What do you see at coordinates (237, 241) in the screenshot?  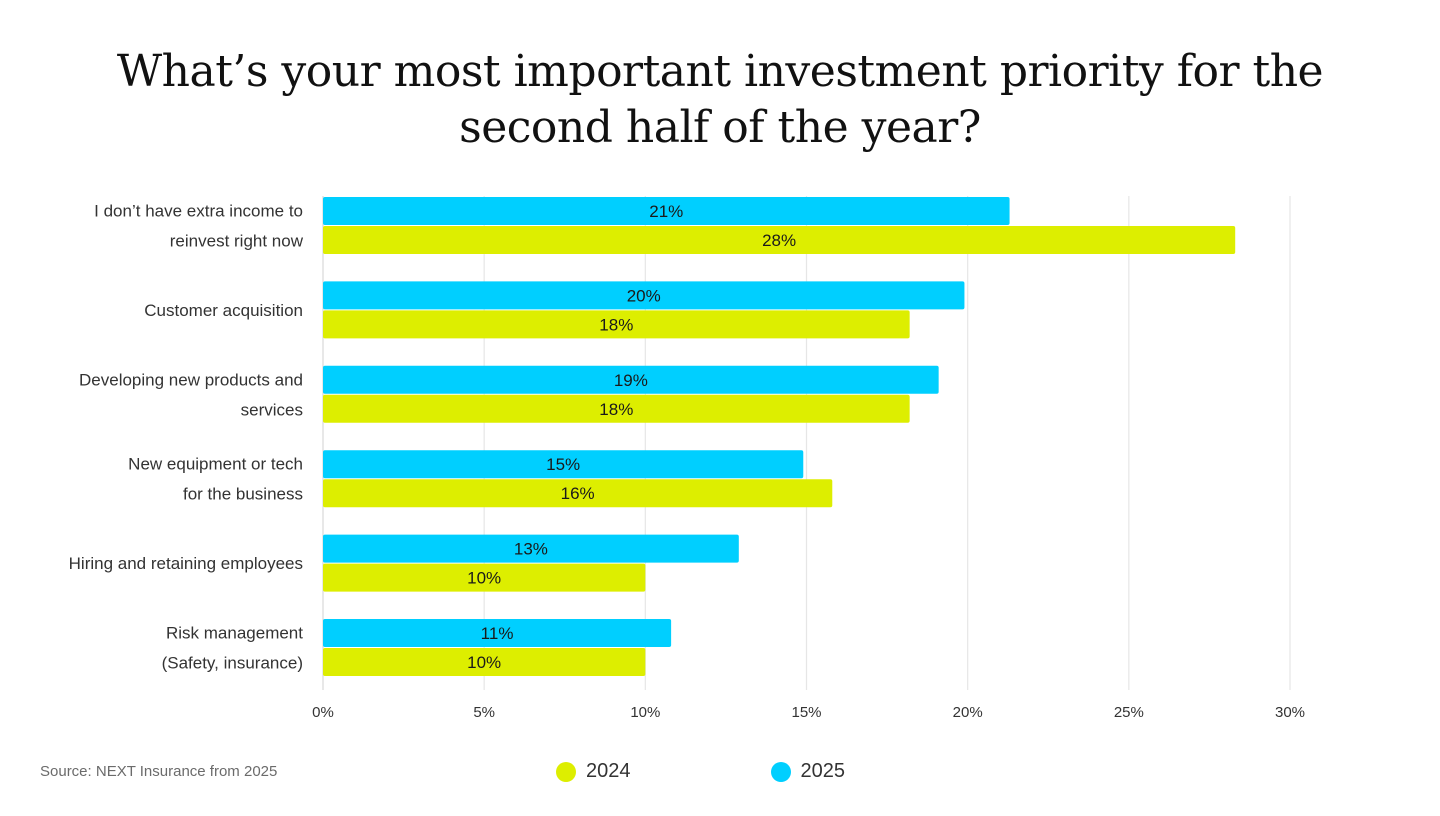 I see `category-label: reinvest right now` at bounding box center [237, 241].